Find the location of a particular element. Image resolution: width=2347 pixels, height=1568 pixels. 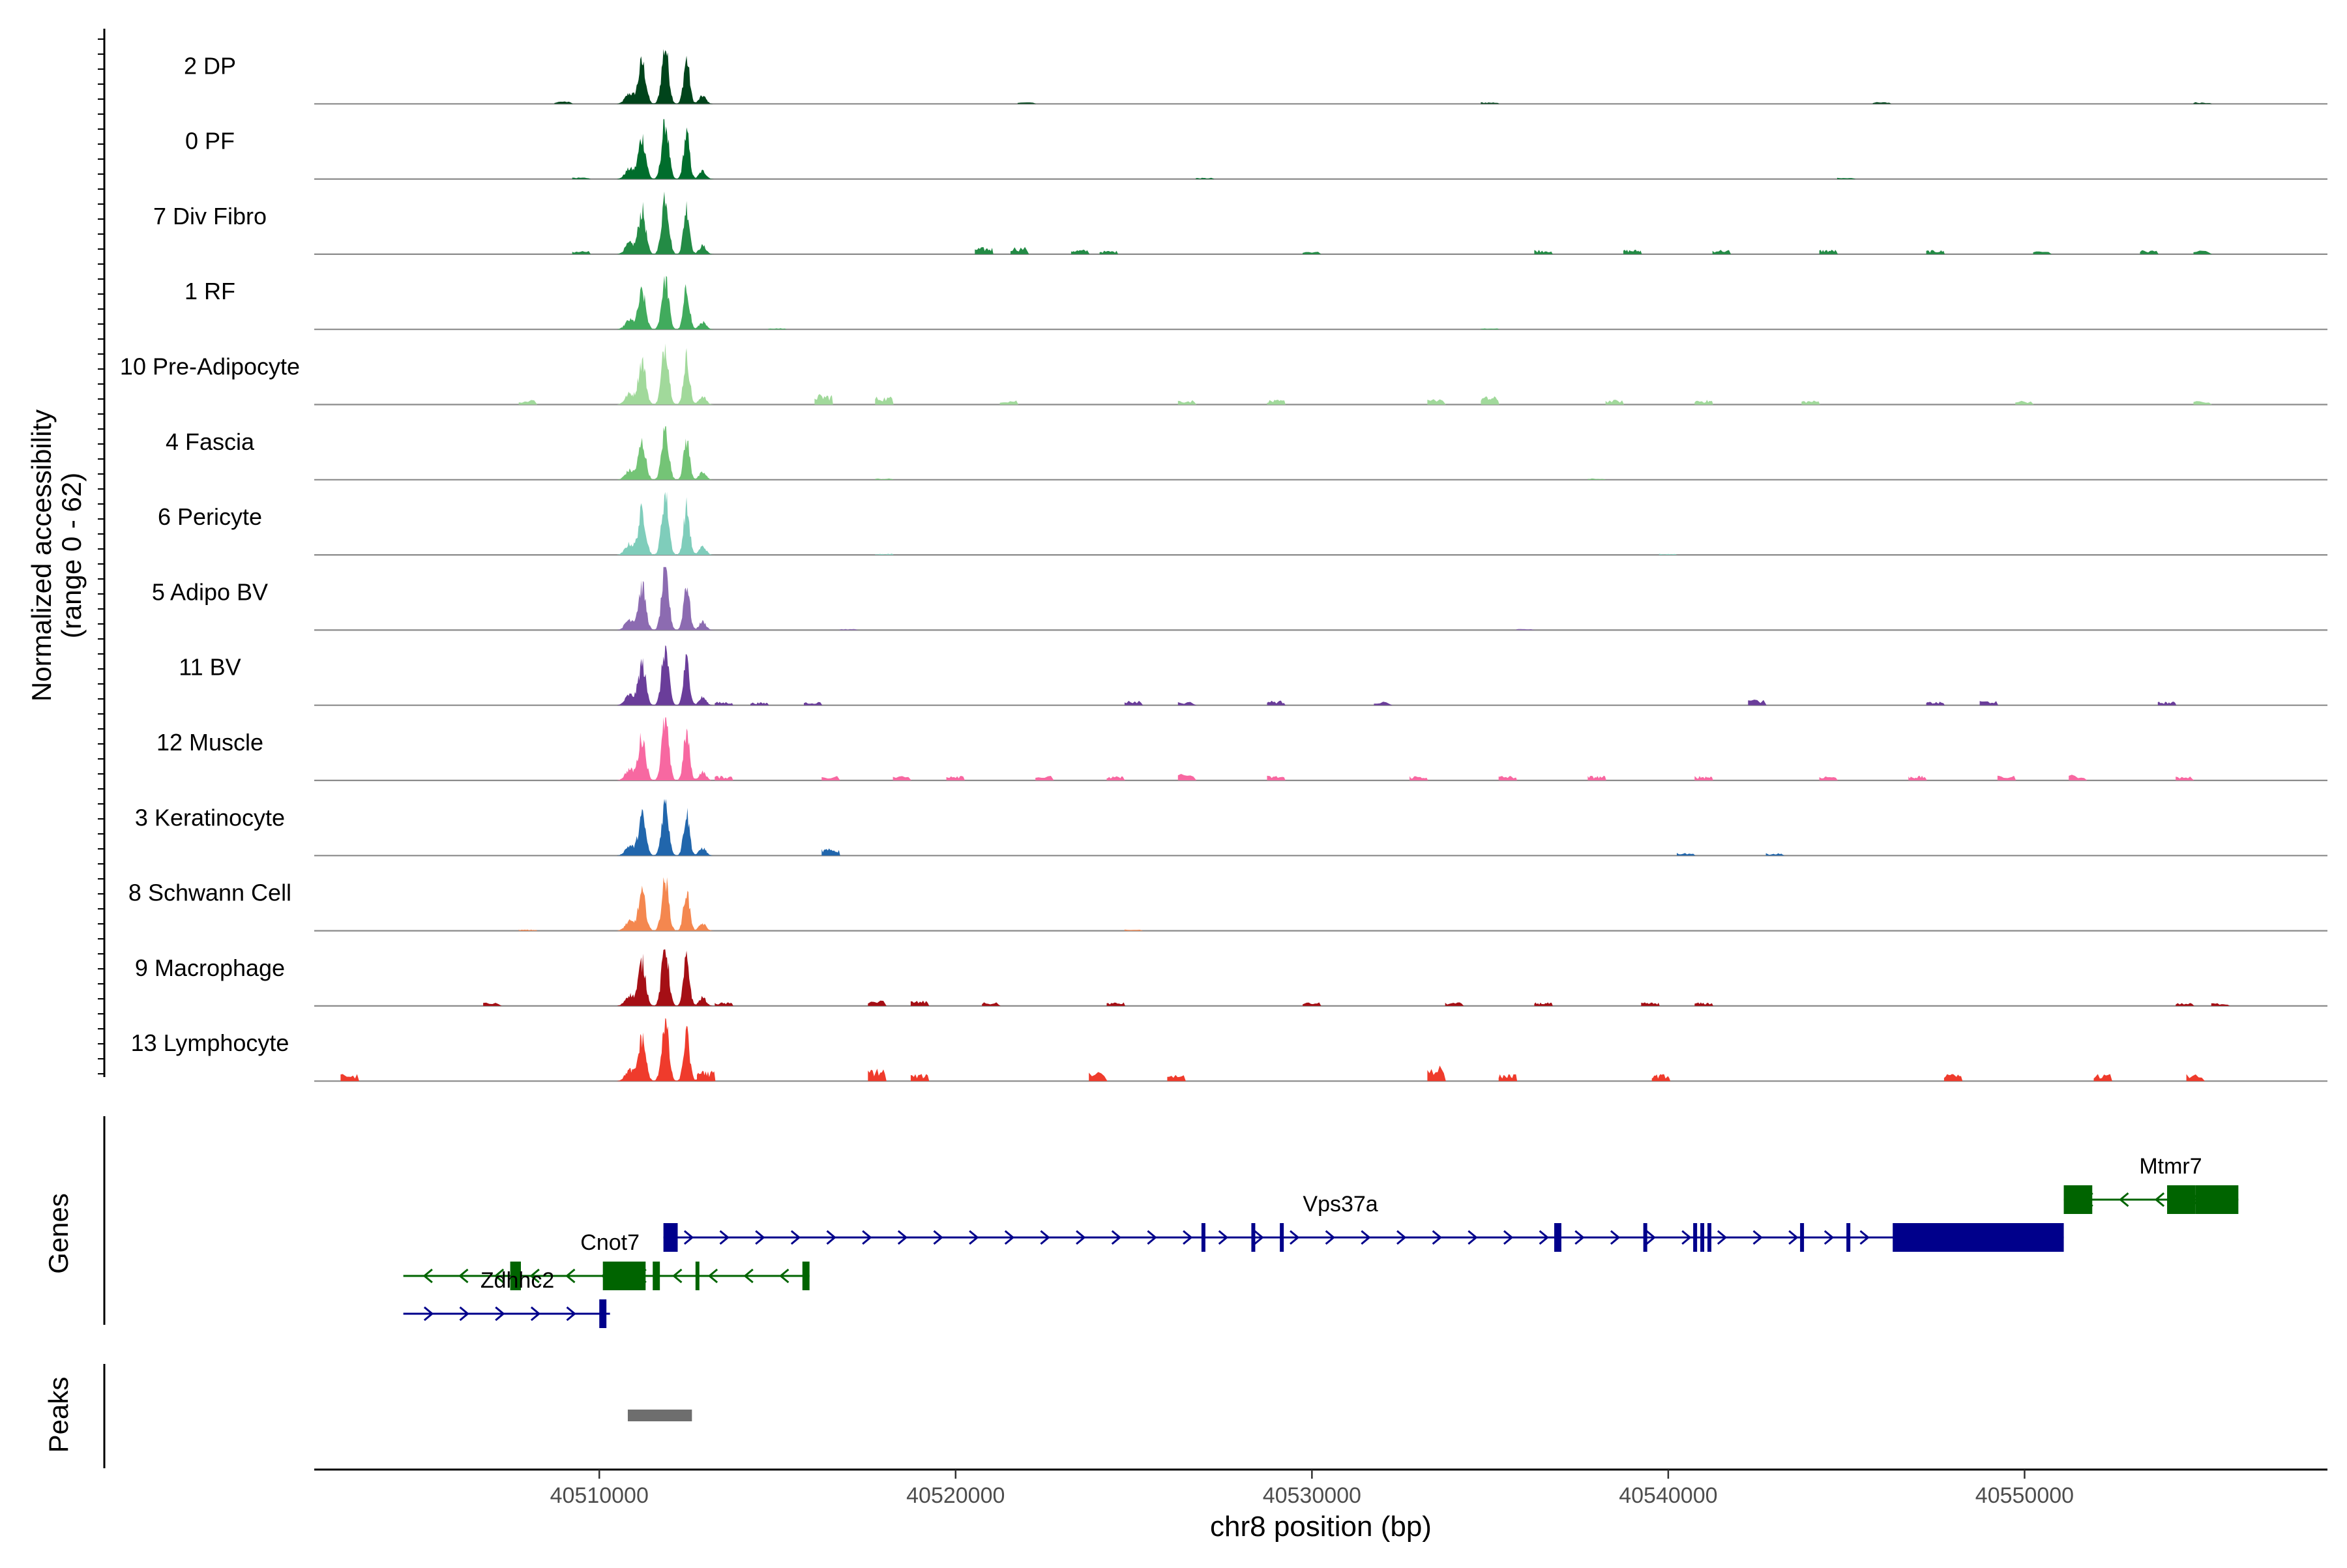

track-2: 0 PF is located at coordinates (1256, 150).